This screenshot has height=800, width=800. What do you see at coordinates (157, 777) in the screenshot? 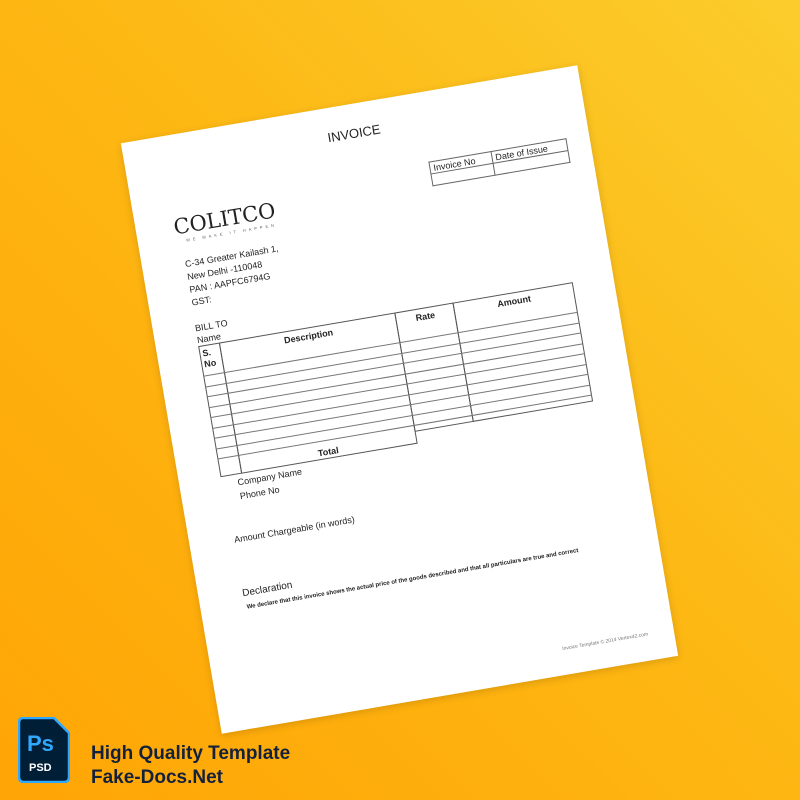
I see `promo-site: Fake-Docs.Net` at bounding box center [157, 777].